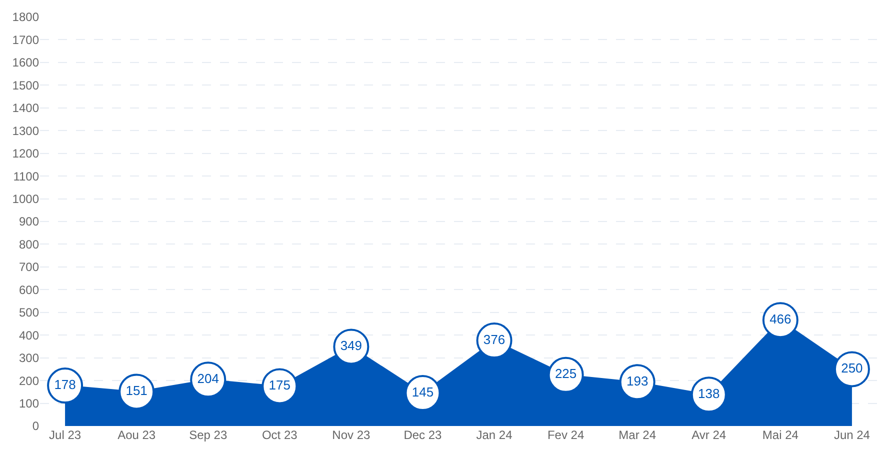  I want to click on y-tick-label: 1600, so click(26, 63).